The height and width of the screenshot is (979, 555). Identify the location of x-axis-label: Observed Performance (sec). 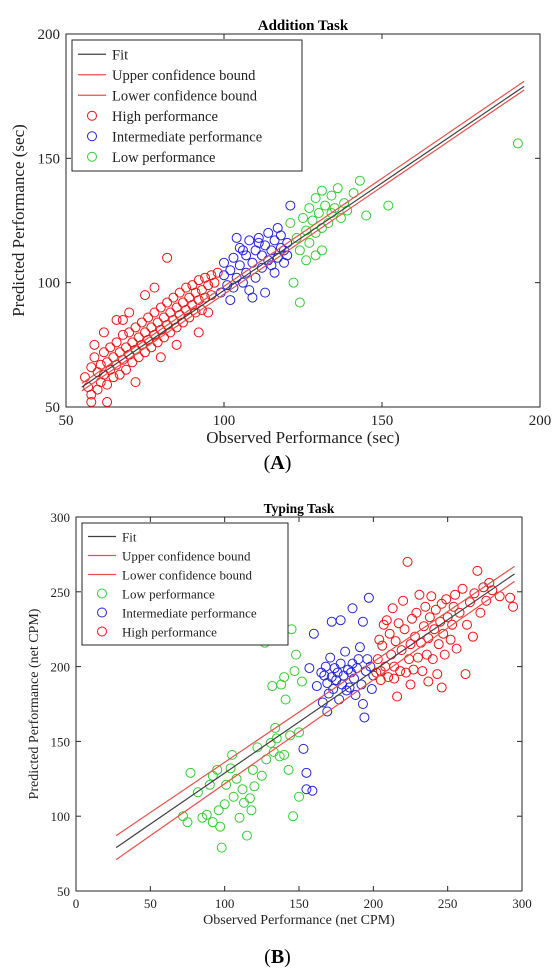
(303, 437).